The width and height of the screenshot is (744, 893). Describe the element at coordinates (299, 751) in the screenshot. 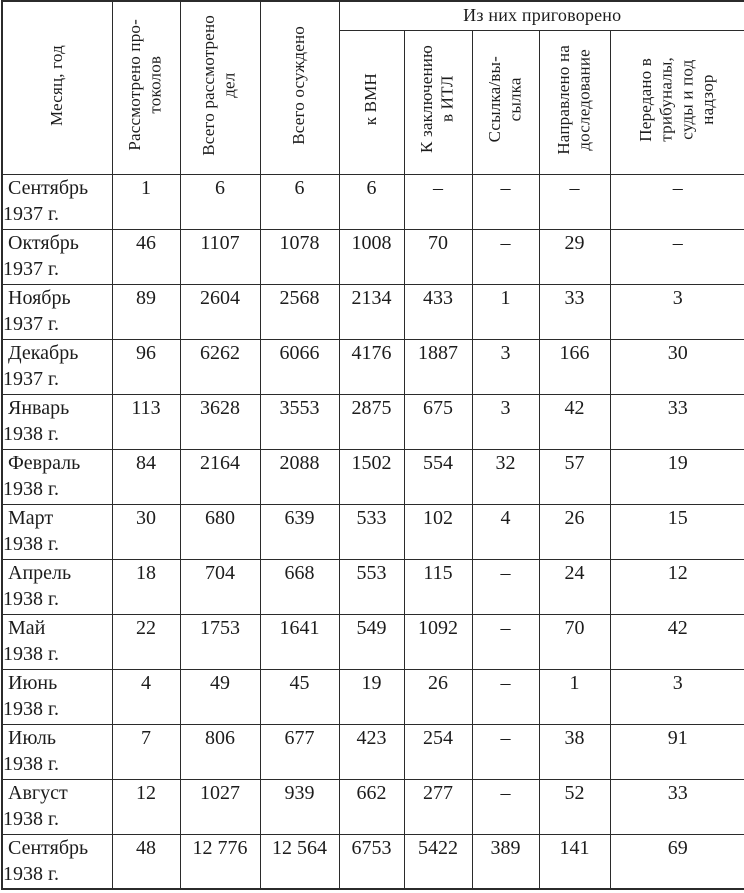

I see `value-cell: 677` at that location.